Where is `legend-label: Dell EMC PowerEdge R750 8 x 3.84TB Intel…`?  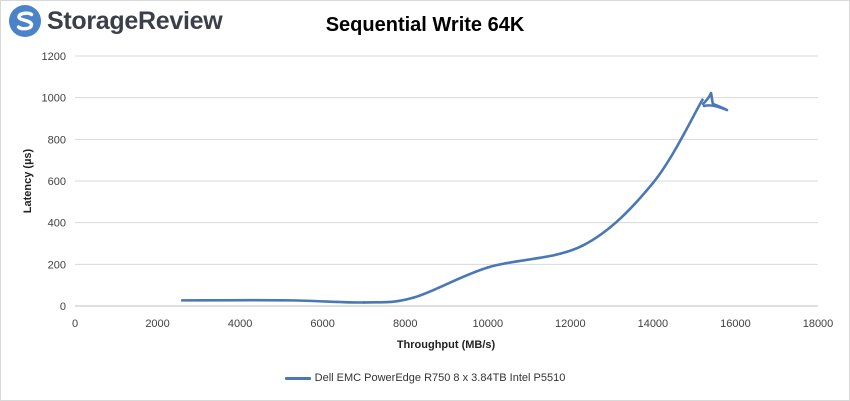
legend-label: Dell EMC PowerEdge R750 8 x 3.84TB Intel… is located at coordinates (440, 378).